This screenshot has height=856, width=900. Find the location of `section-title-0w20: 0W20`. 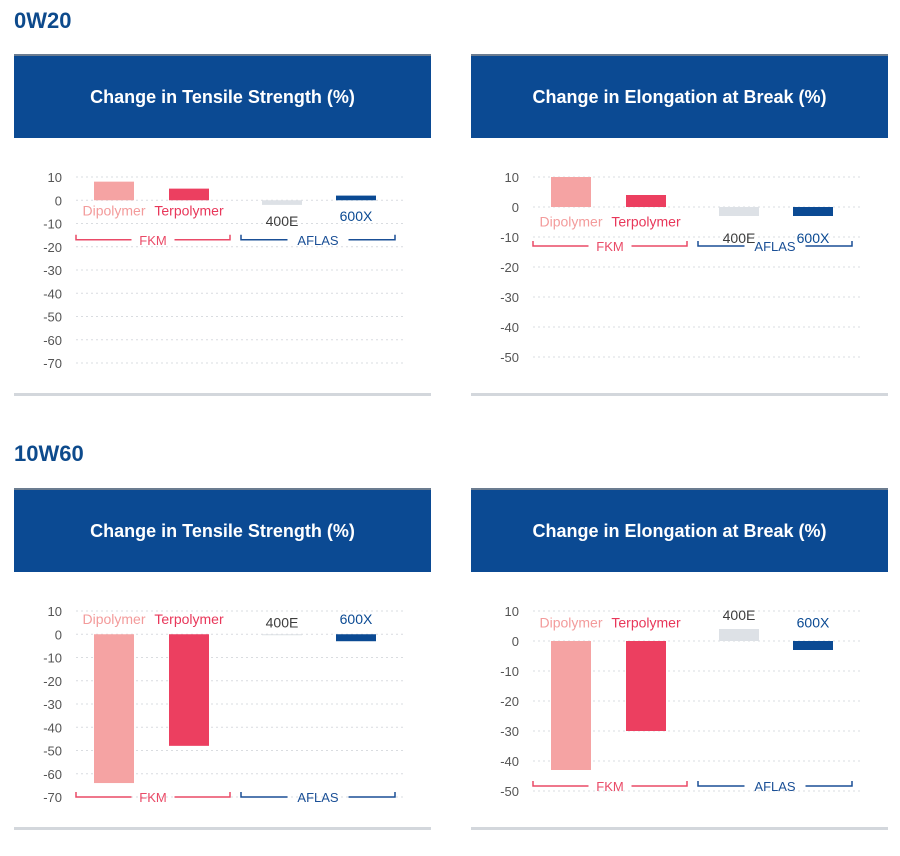

section-title-0w20: 0W20 is located at coordinates (43, 20).